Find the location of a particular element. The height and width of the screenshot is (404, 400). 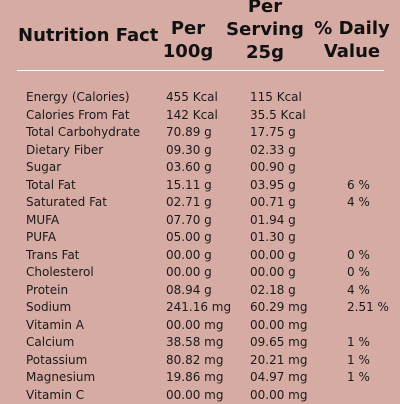

nutrient-row: Calcium 38.58 mg 09.65 mg 1 % is located at coordinates (200, 343).